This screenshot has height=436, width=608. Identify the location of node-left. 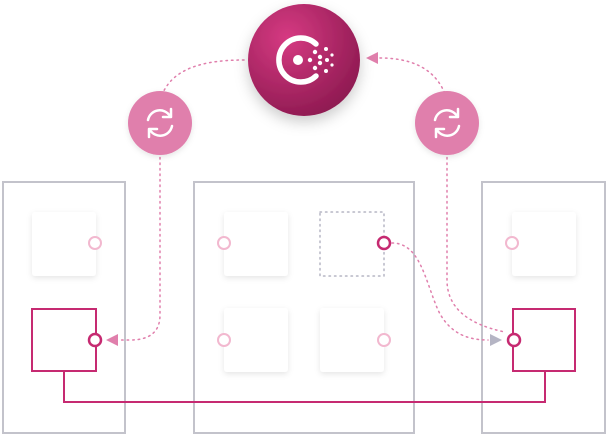
(64, 307).